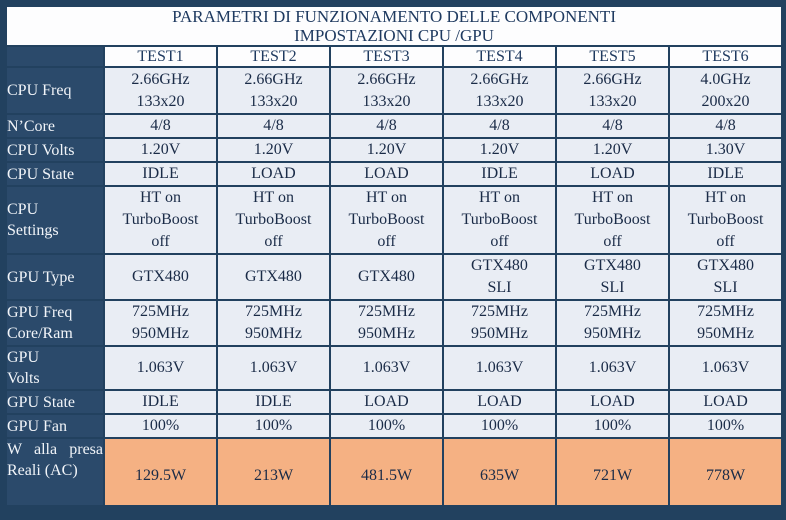  I want to click on data-cell: 1.30V, so click(724, 150).